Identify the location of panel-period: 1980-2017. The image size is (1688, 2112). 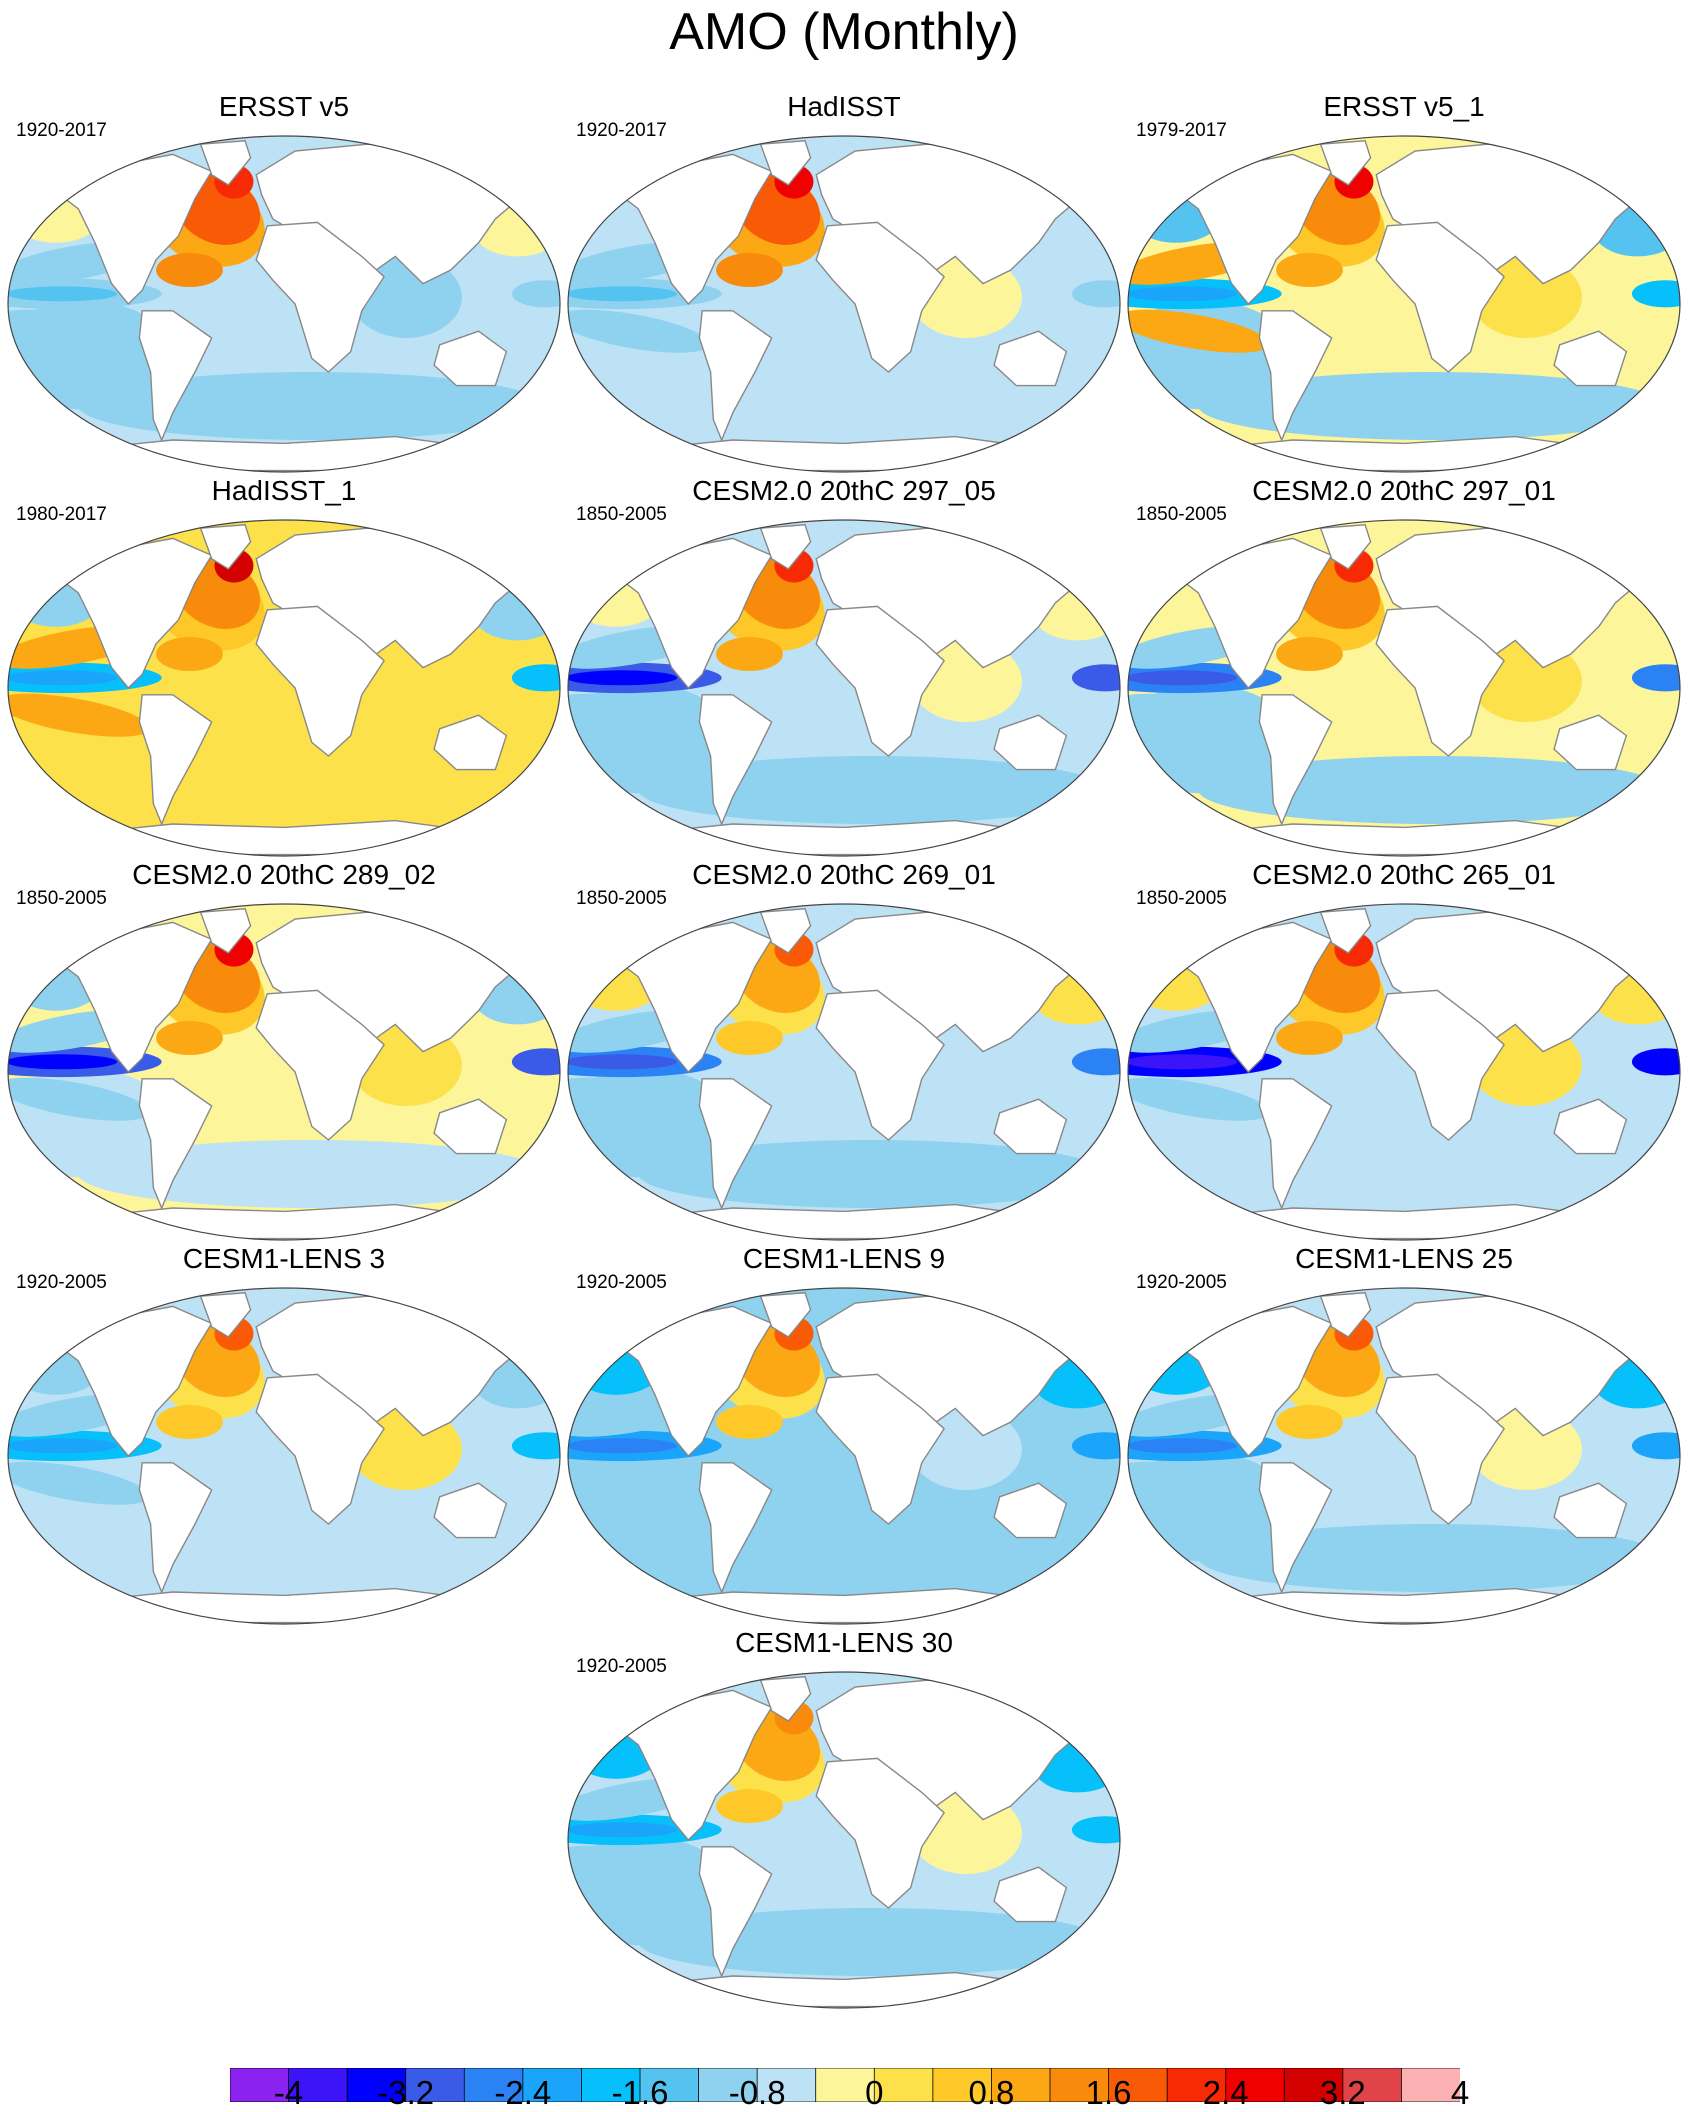
(61, 514).